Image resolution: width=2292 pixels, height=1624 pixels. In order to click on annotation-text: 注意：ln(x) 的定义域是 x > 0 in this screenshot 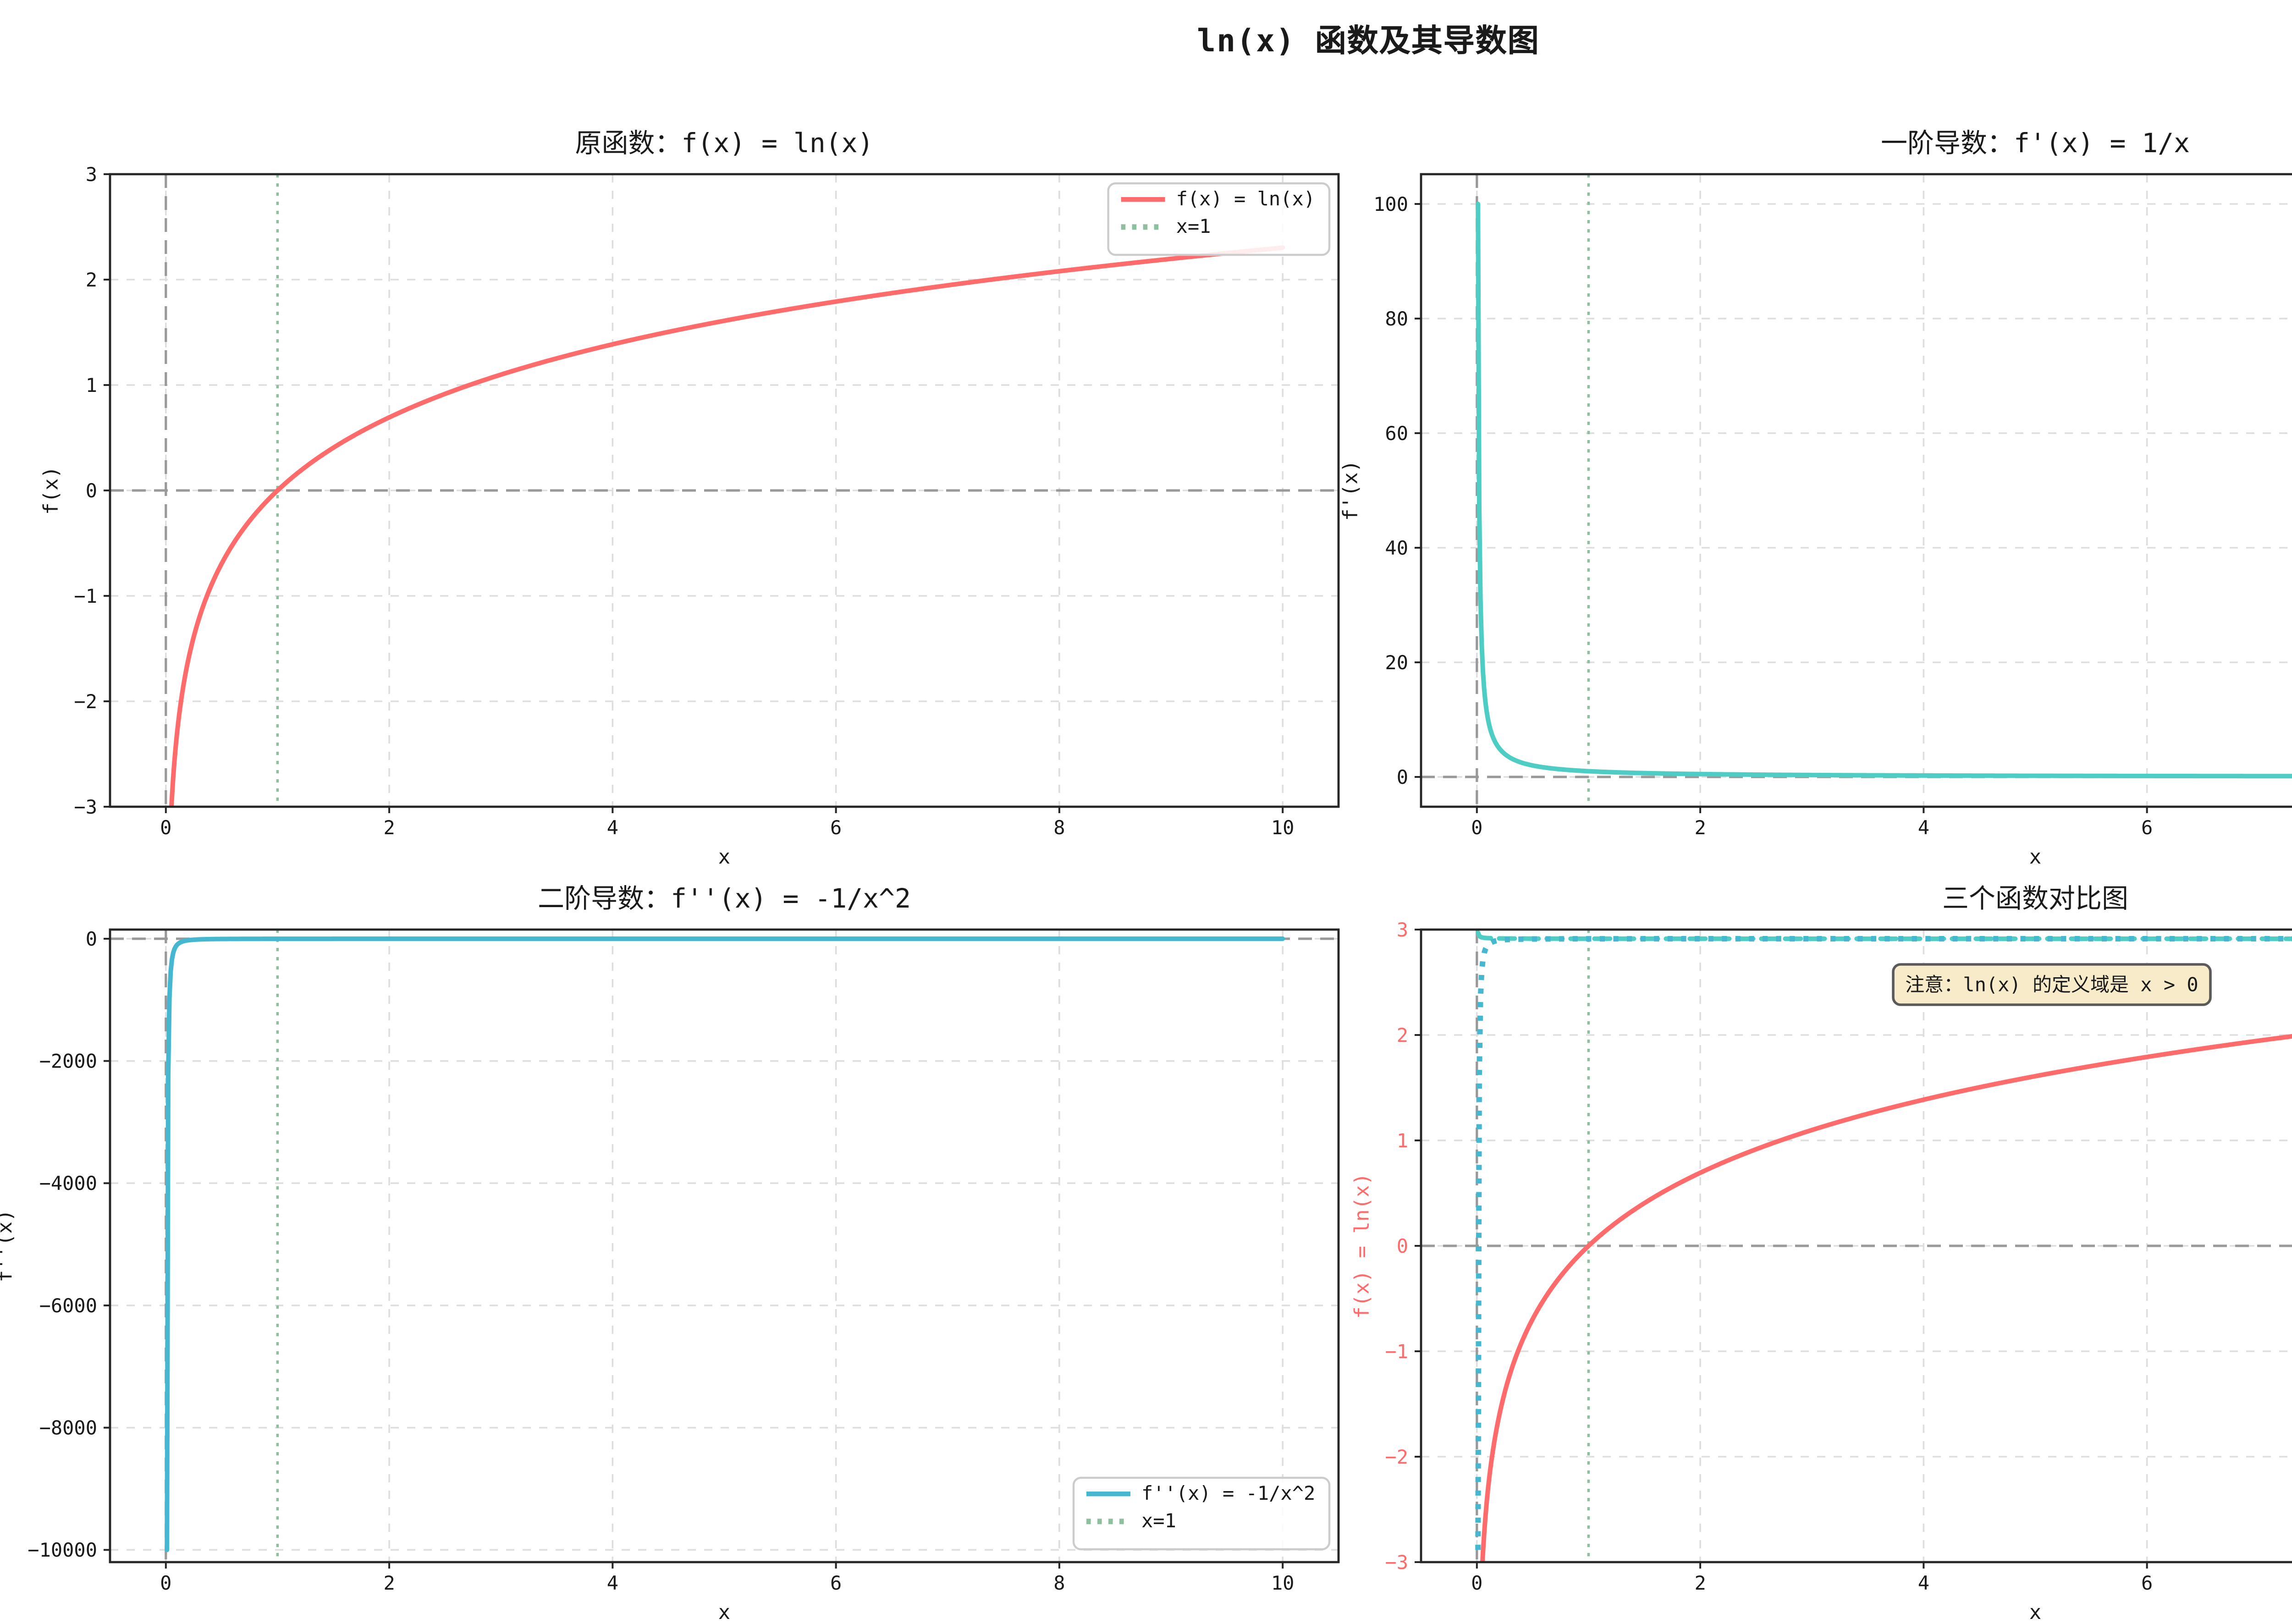, I will do `click(2051, 984)`.